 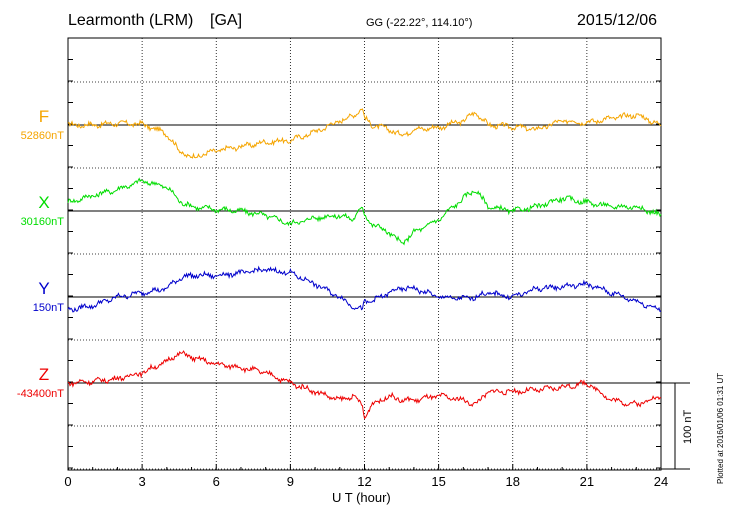 What do you see at coordinates (617, 20) in the screenshot?
I see `chart-date: 2015/12/06` at bounding box center [617, 20].